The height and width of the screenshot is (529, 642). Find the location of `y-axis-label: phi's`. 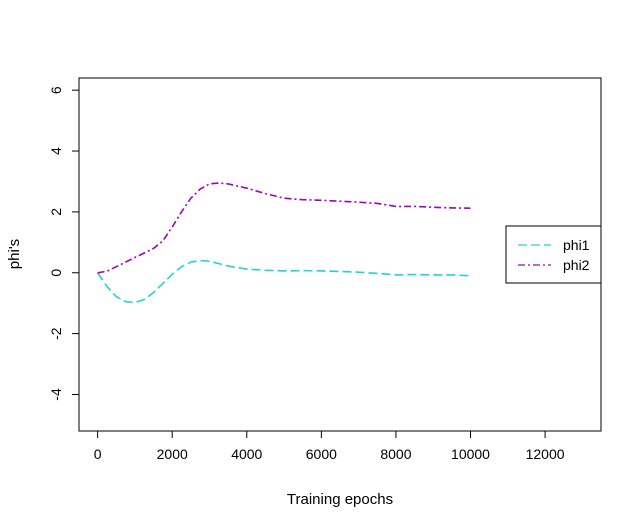

y-axis-label: phi's is located at coordinates (14, 254).